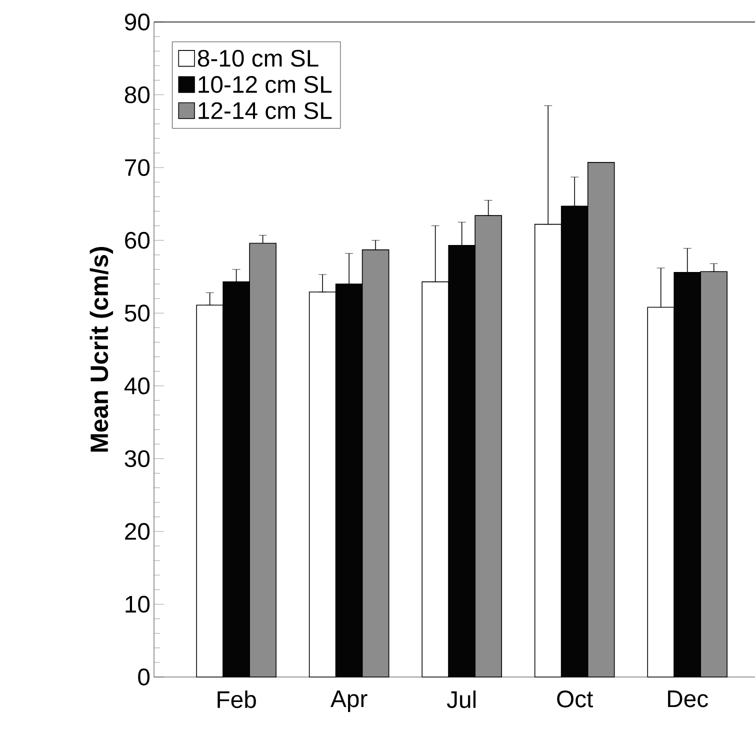  Describe the element at coordinates (137, 167) in the screenshot. I see `y-tick-label: 70` at that location.